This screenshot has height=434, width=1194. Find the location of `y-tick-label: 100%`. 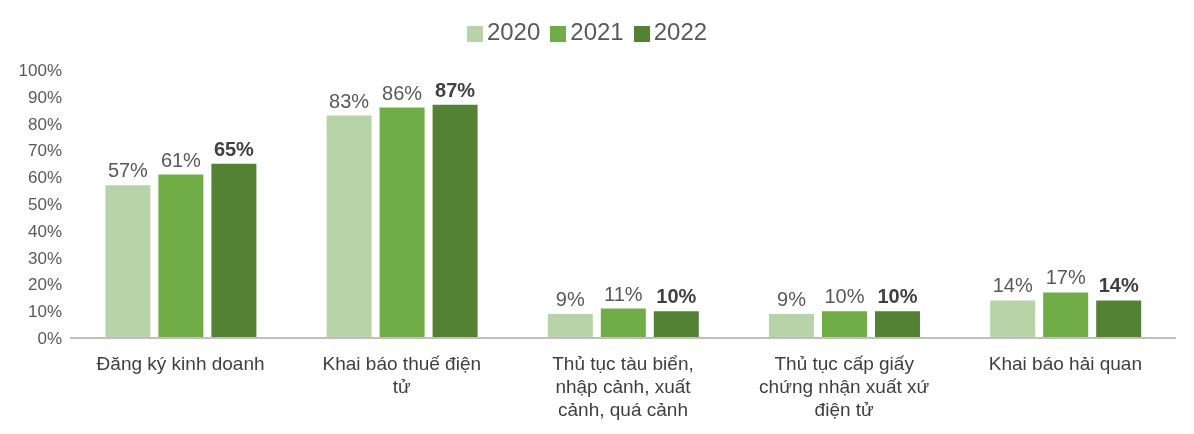

y-tick-label: 100% is located at coordinates (40, 71).